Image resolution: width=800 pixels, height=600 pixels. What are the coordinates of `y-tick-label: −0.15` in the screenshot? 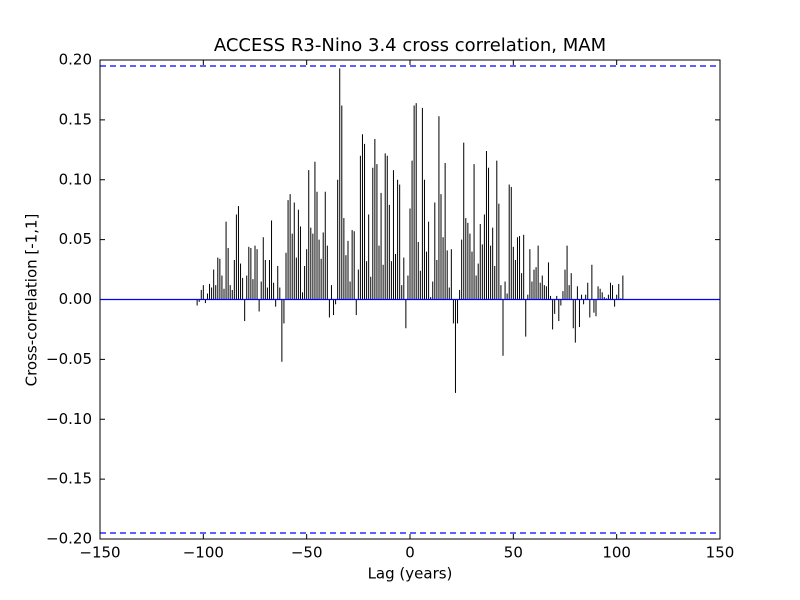 It's located at (69, 479).